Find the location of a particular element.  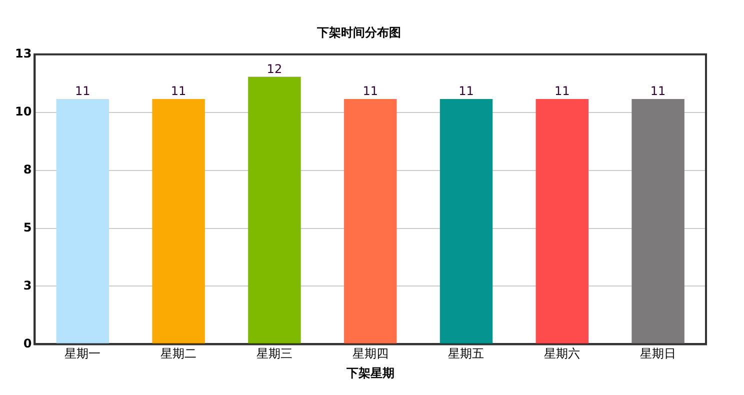

x-tick-label: 星期一 is located at coordinates (82, 353).